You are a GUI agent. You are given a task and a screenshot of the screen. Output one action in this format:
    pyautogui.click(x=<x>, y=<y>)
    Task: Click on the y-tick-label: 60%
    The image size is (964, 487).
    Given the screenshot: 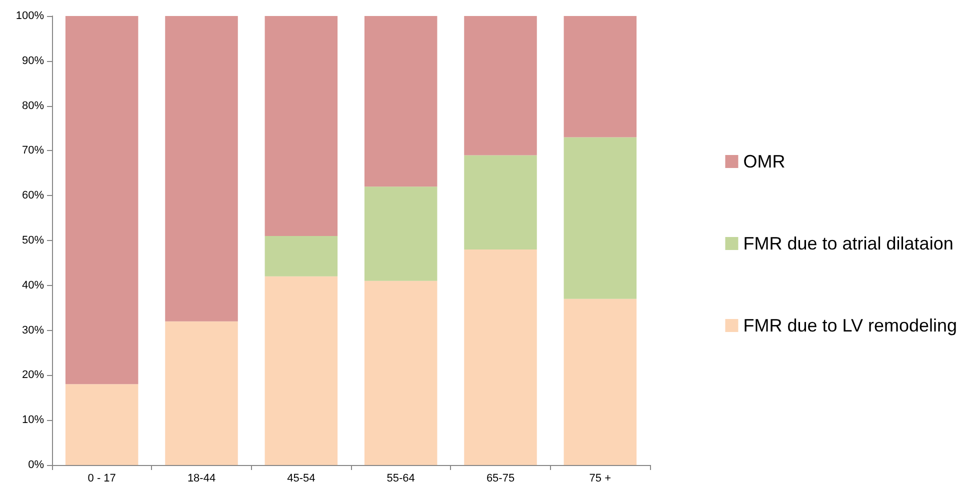 What is the action you would take?
    pyautogui.click(x=33, y=196)
    